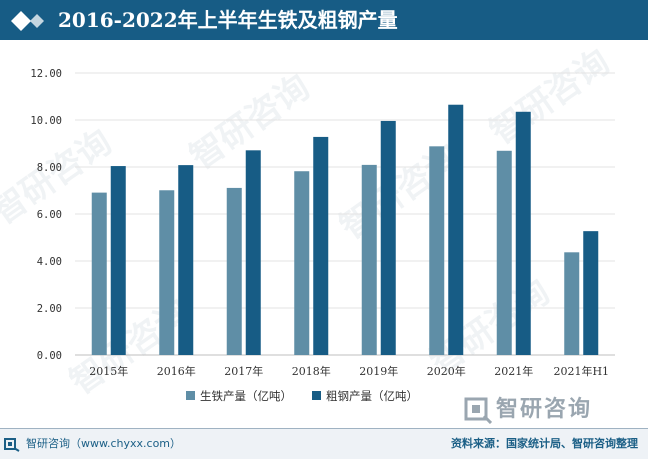  Describe the element at coordinates (446, 371) in the screenshot. I see `x-tick-label: 2020年` at that location.